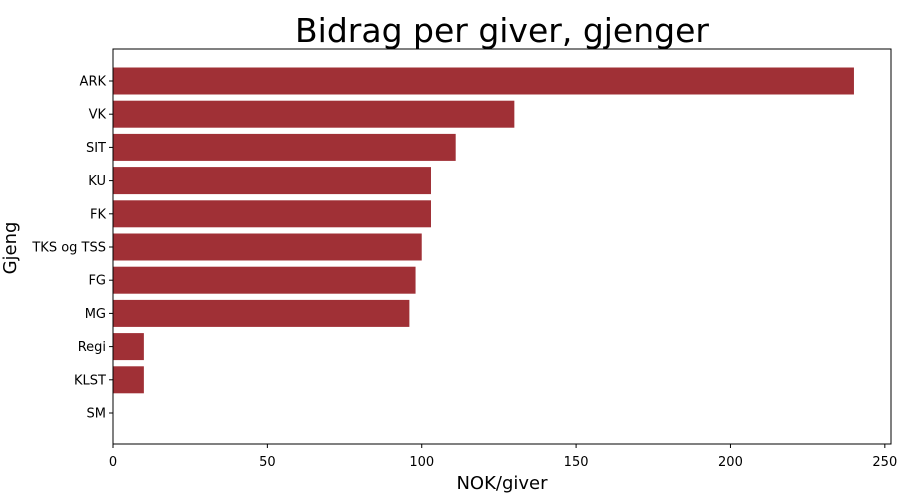 Image resolution: width=900 pixels, height=500 pixels. I want to click on y-tick-label: SM, so click(96, 414).